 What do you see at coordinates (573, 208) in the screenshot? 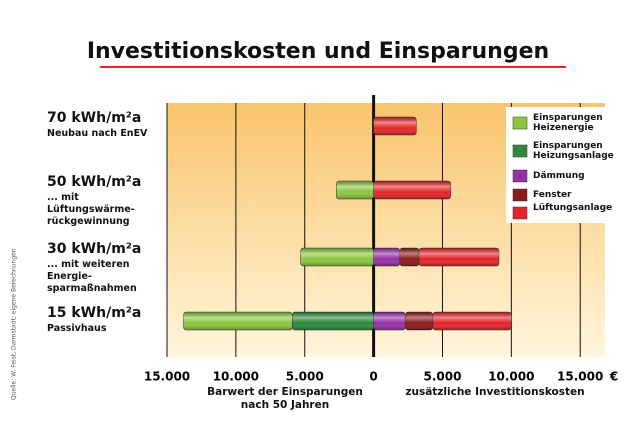
I see `legend-label: Lüftungsanlage` at bounding box center [573, 208].